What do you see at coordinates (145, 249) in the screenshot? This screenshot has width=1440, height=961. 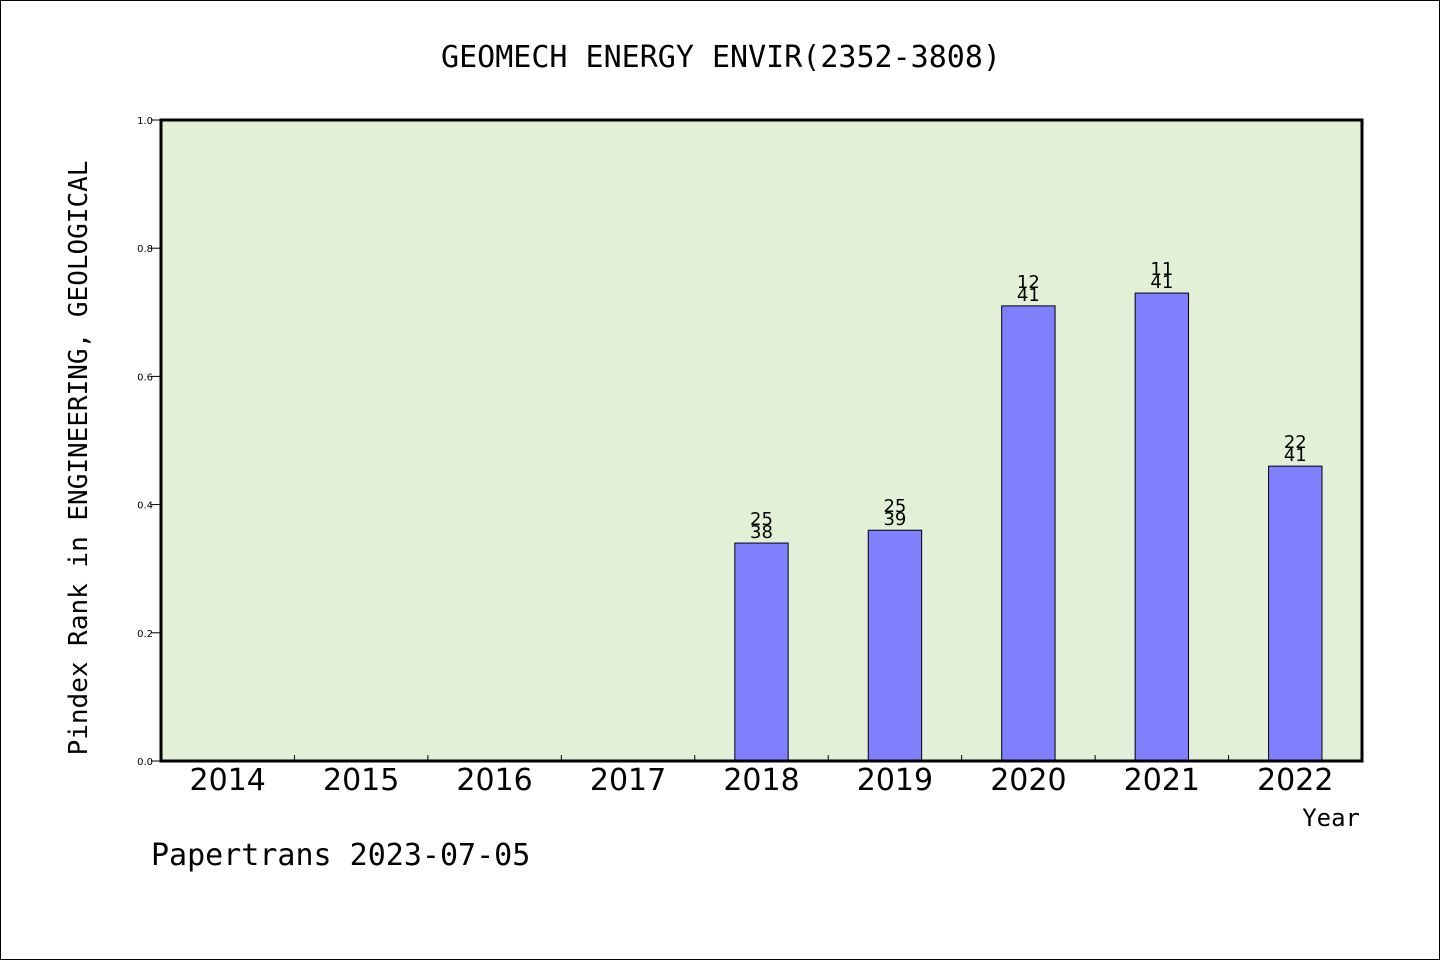 I see `y-tick-label: 0.8` at bounding box center [145, 249].